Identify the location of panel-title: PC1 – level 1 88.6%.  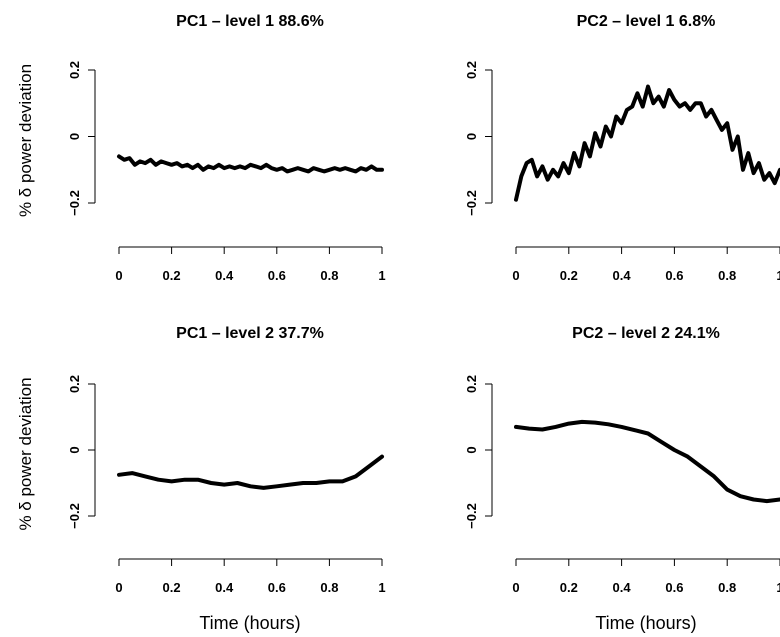
(250, 21).